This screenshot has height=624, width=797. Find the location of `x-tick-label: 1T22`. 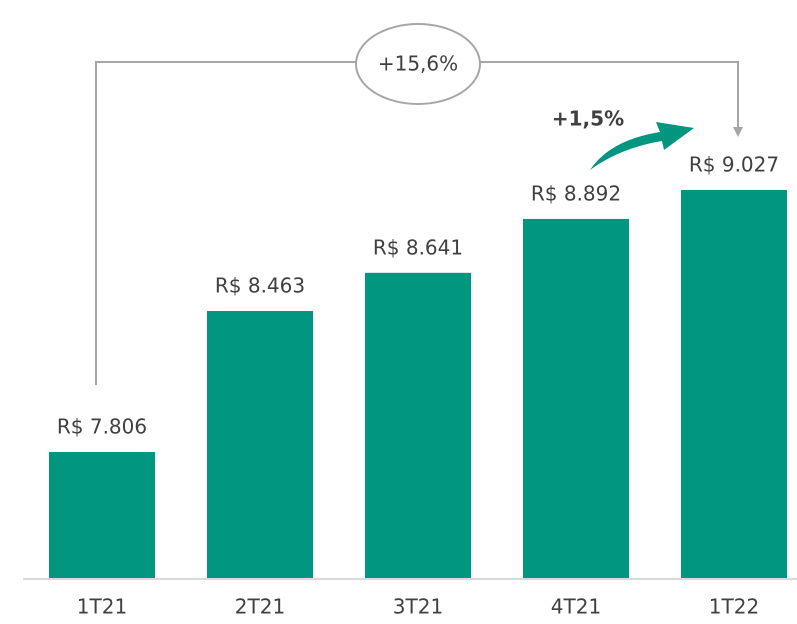

x-tick-label: 1T22 is located at coordinates (734, 607).